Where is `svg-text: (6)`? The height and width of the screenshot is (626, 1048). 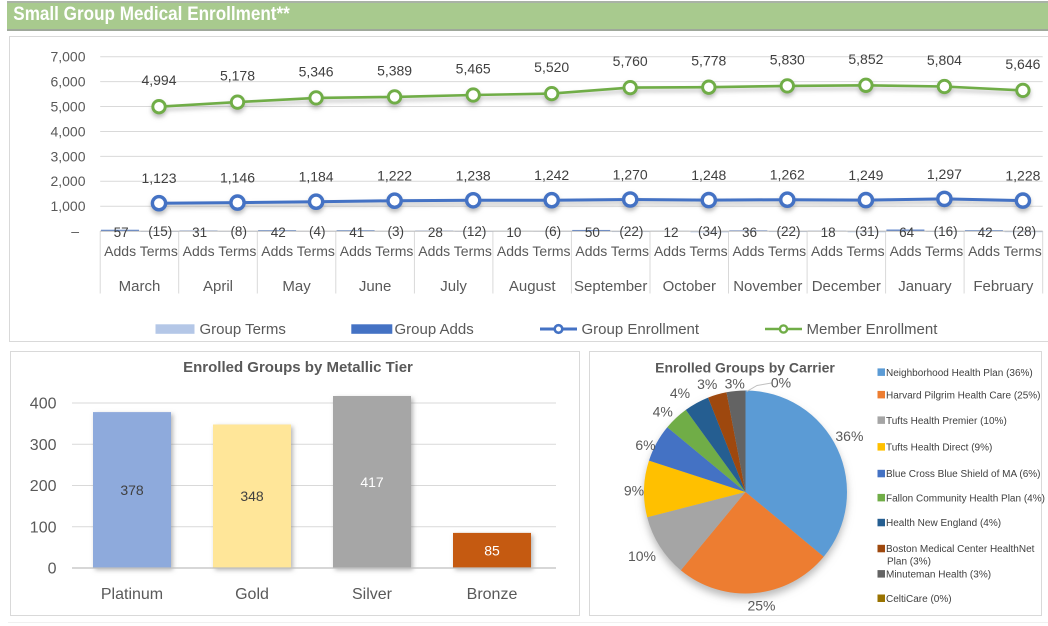
svg-text: (6) is located at coordinates (553, 231).